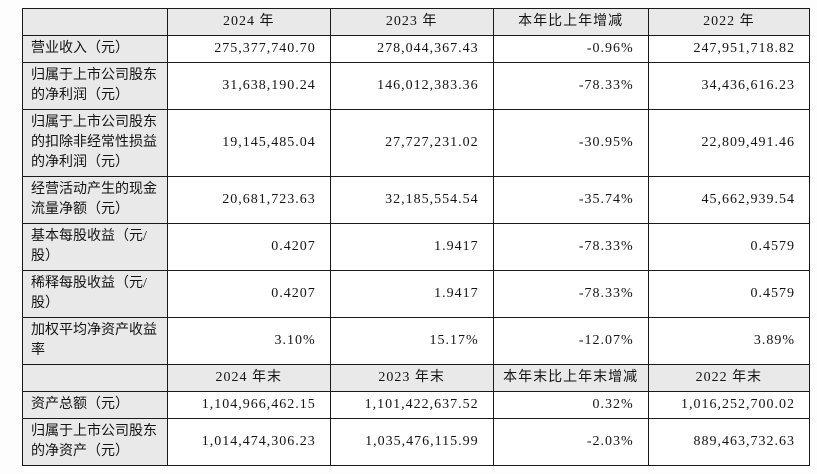  I want to click on header-cell-yoy-change: 本年比上年增减, so click(570, 22).